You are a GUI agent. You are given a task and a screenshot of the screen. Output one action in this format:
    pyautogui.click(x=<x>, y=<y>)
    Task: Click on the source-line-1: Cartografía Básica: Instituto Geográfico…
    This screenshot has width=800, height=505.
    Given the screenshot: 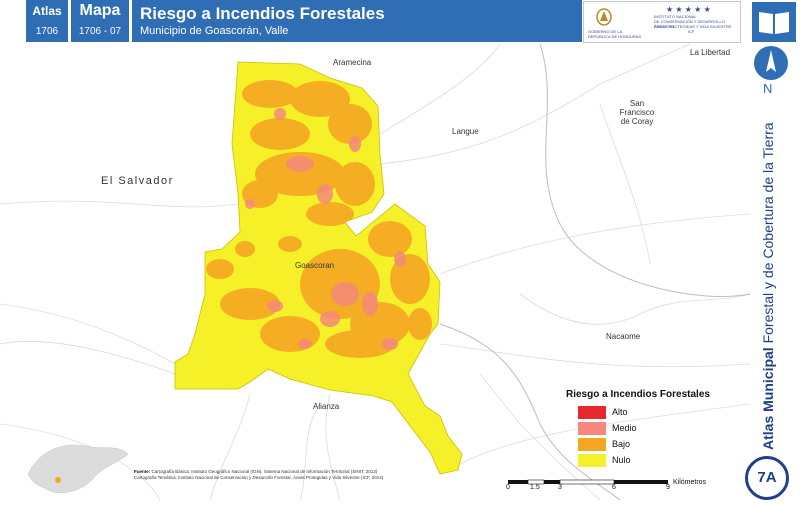 What is the action you would take?
    pyautogui.click(x=264, y=471)
    